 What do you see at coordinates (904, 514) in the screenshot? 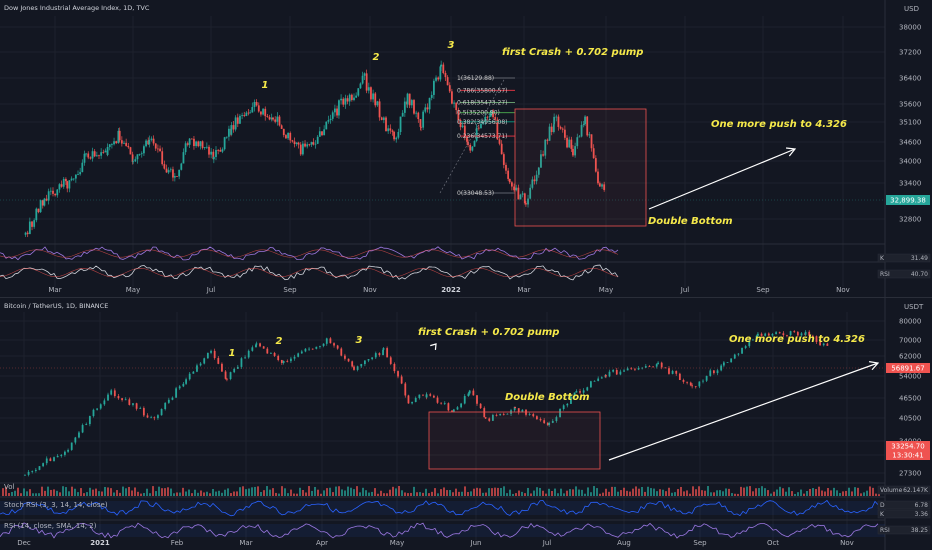
I see `oscillator-badge` at bounding box center [904, 514].